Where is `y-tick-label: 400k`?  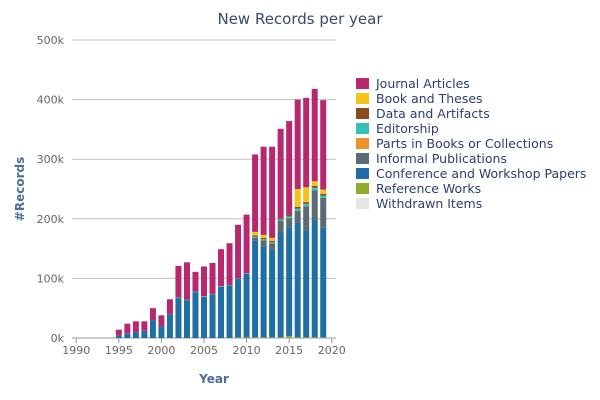 y-tick-label: 400k is located at coordinates (51, 100).